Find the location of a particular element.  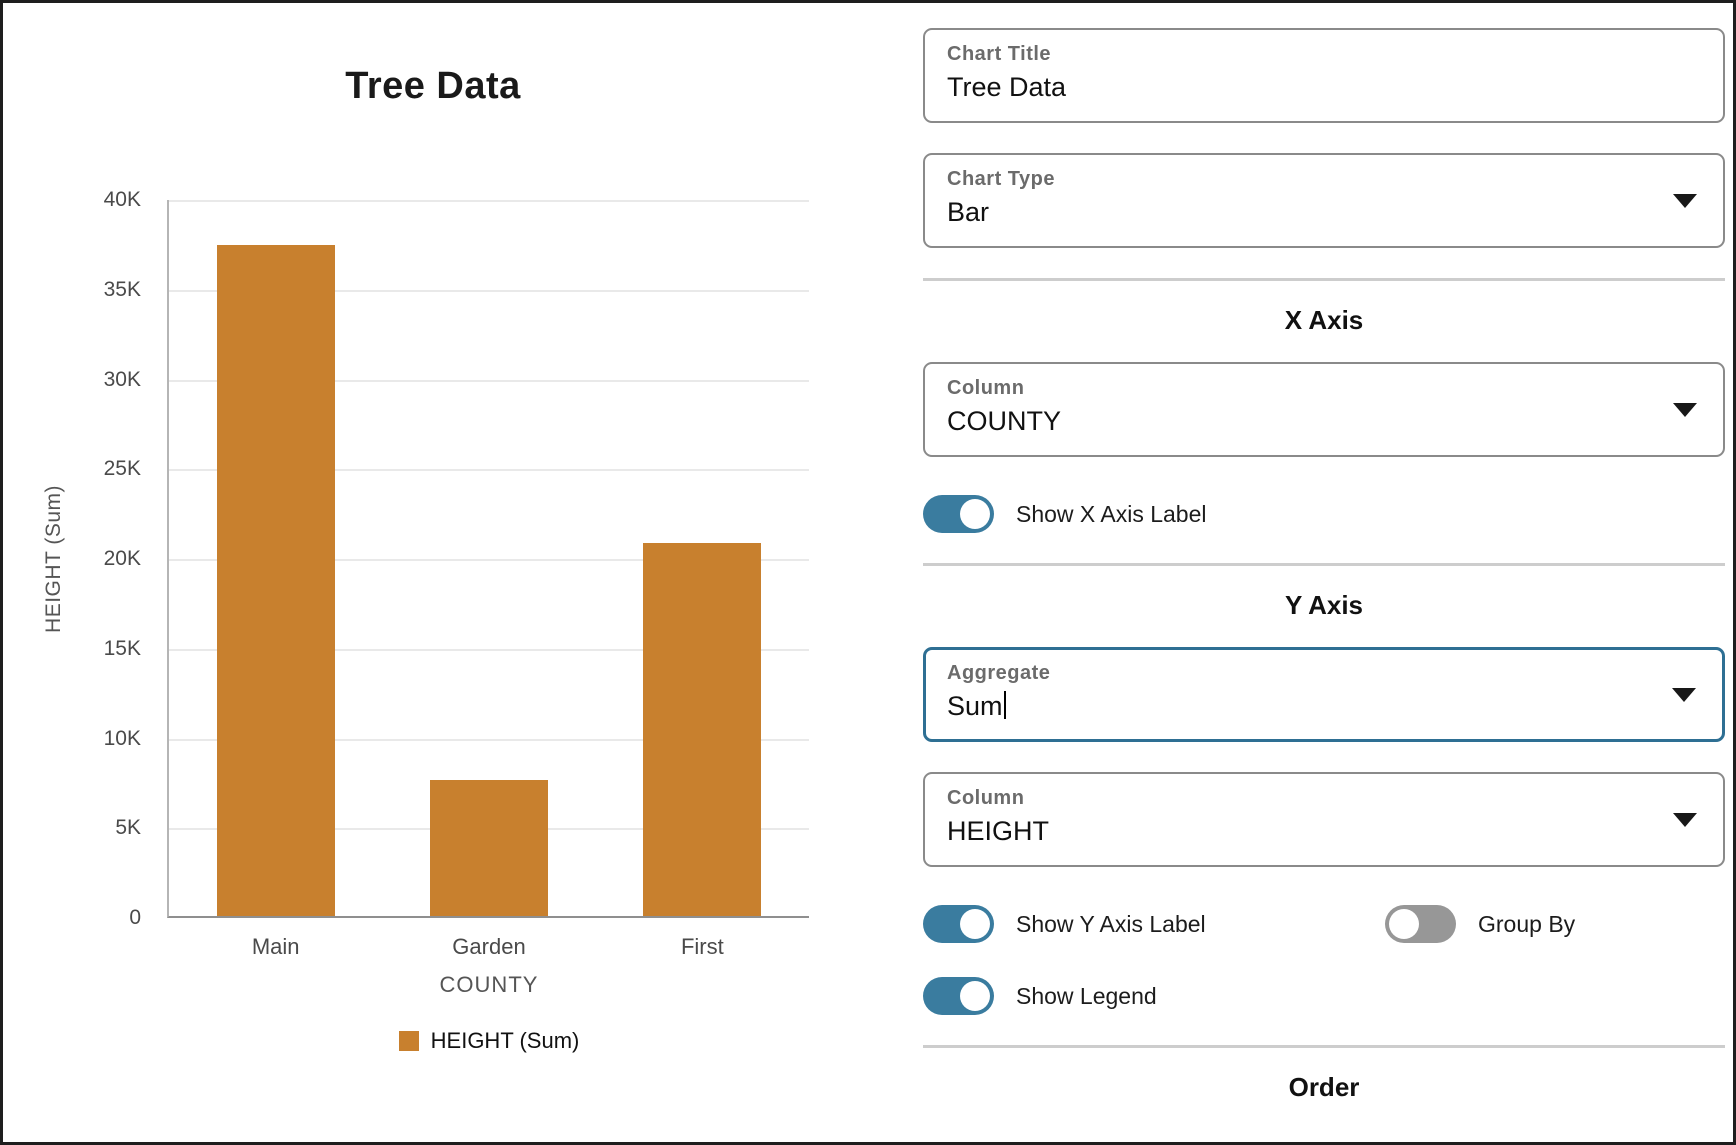

show-legend-toggle is located at coordinates (958, 996).